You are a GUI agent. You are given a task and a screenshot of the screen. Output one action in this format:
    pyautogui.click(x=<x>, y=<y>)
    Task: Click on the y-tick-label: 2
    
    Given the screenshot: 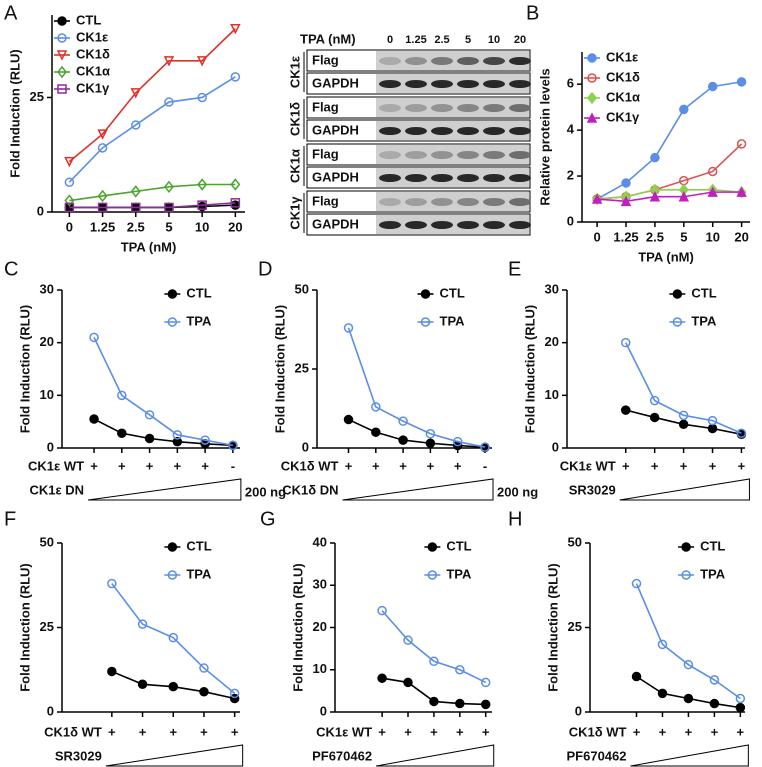 What is the action you would take?
    pyautogui.click(x=570, y=174)
    